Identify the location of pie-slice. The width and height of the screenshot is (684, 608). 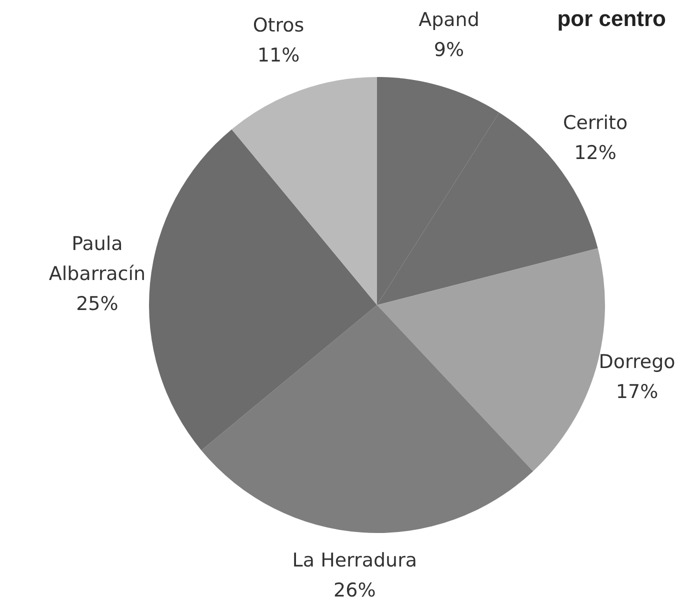
(304, 191).